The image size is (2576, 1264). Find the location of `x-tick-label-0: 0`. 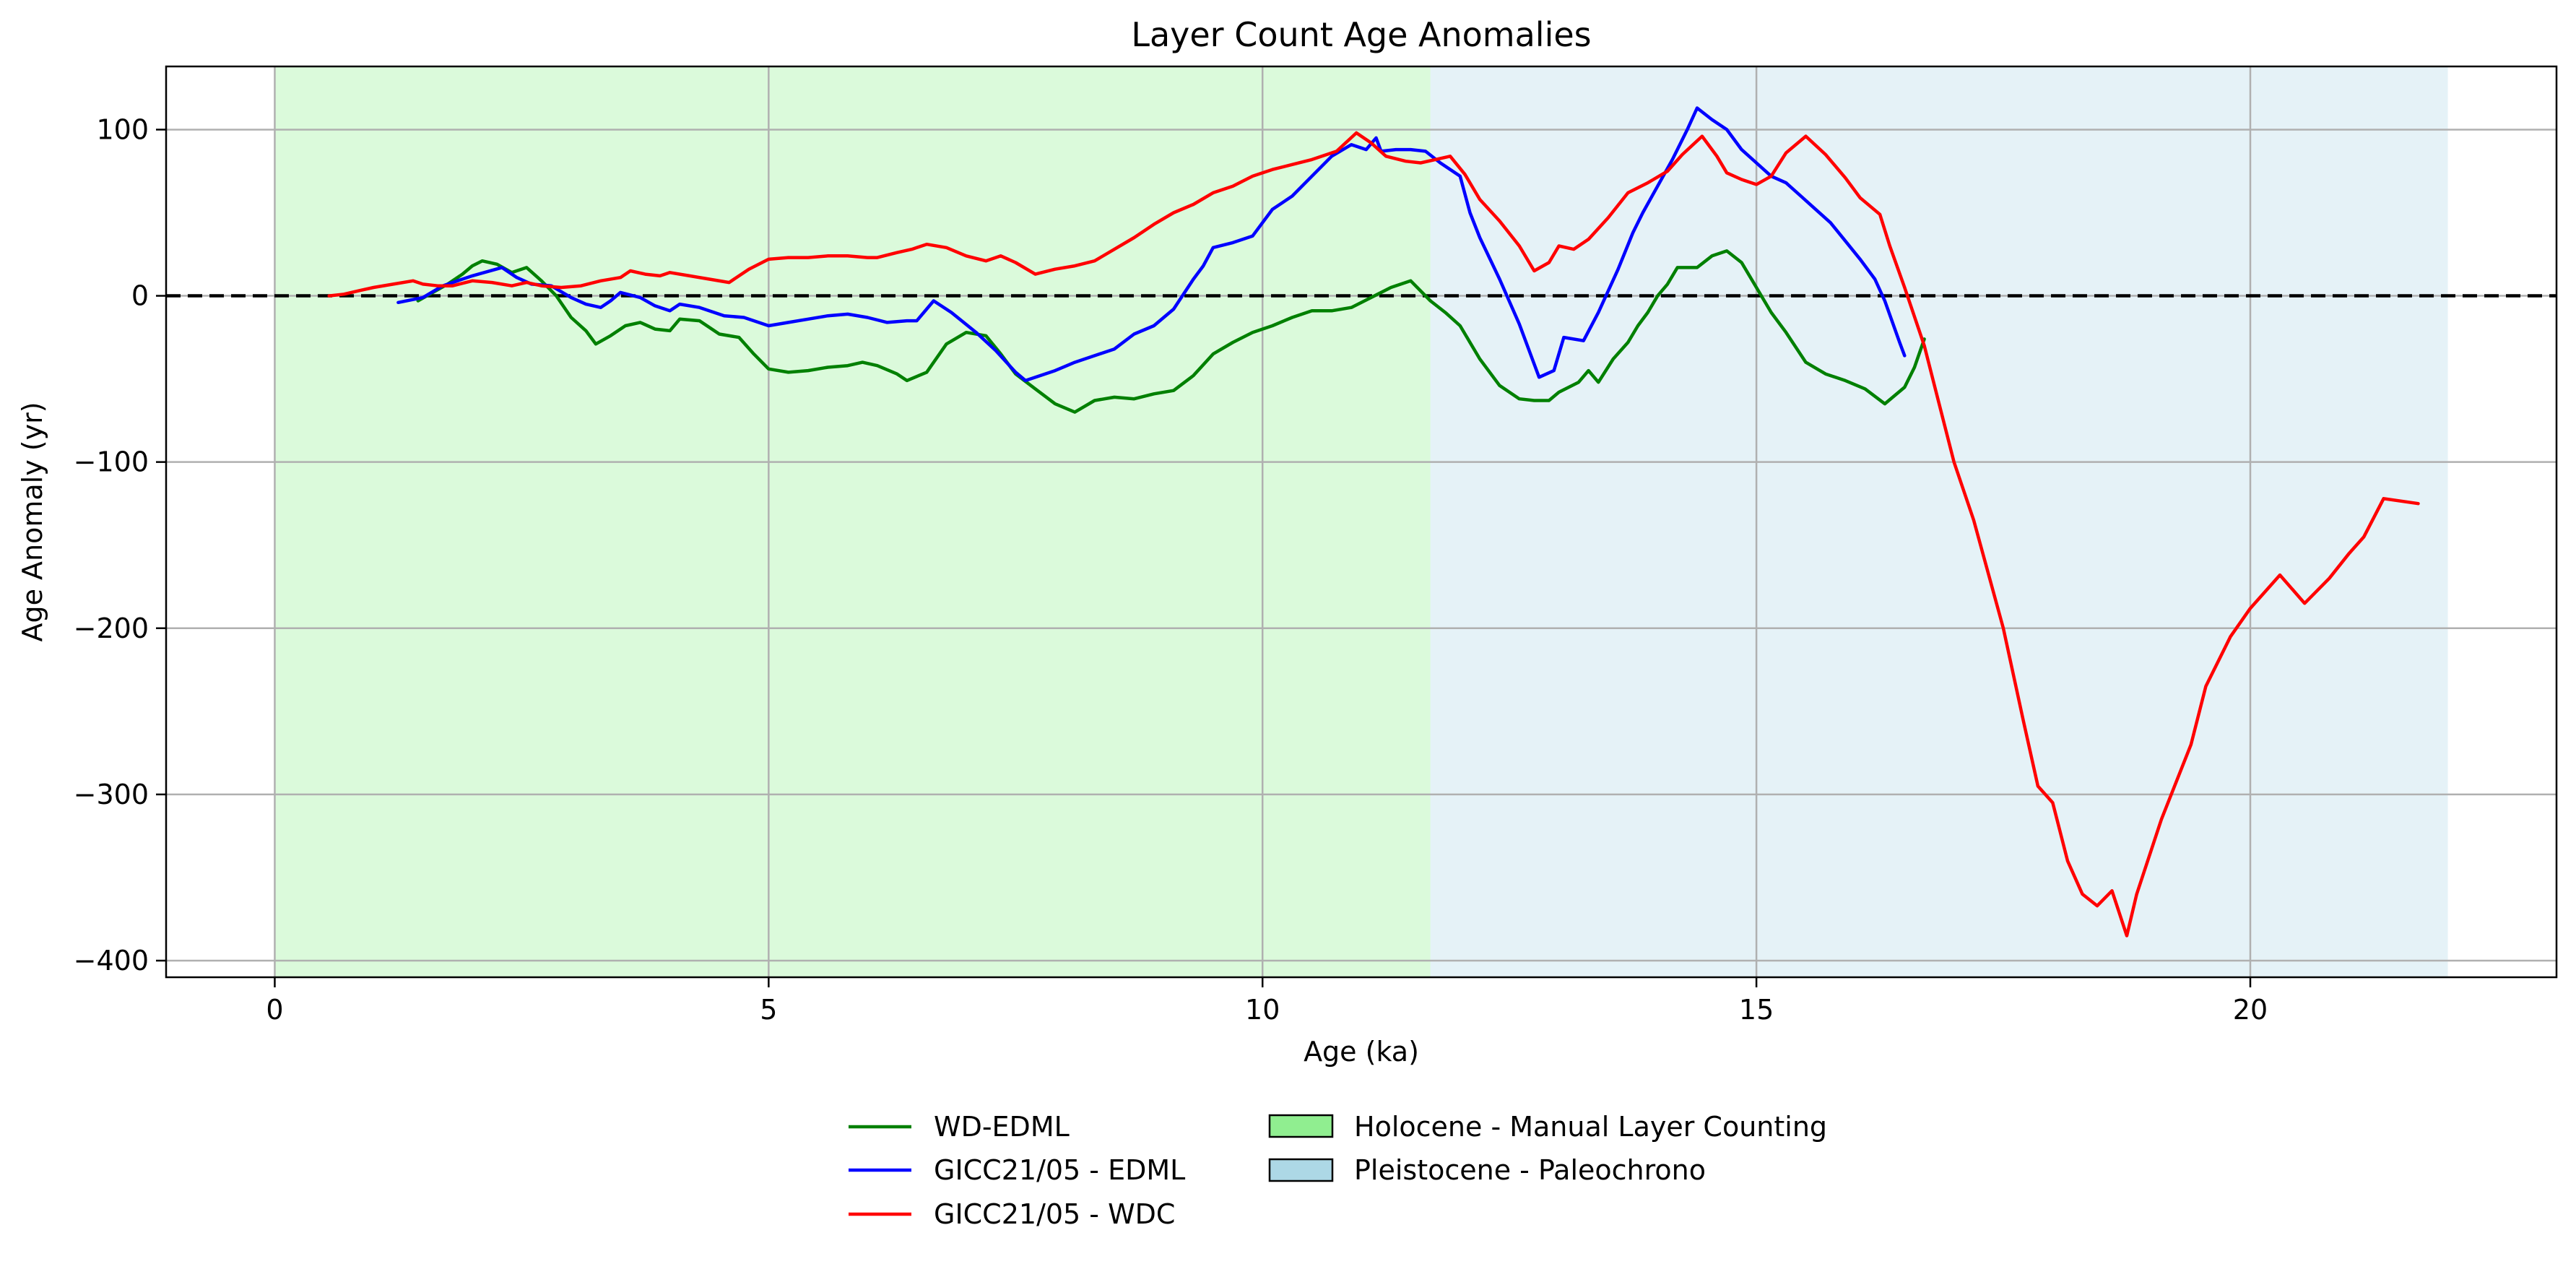

x-tick-label-0: 0 is located at coordinates (274, 1010).